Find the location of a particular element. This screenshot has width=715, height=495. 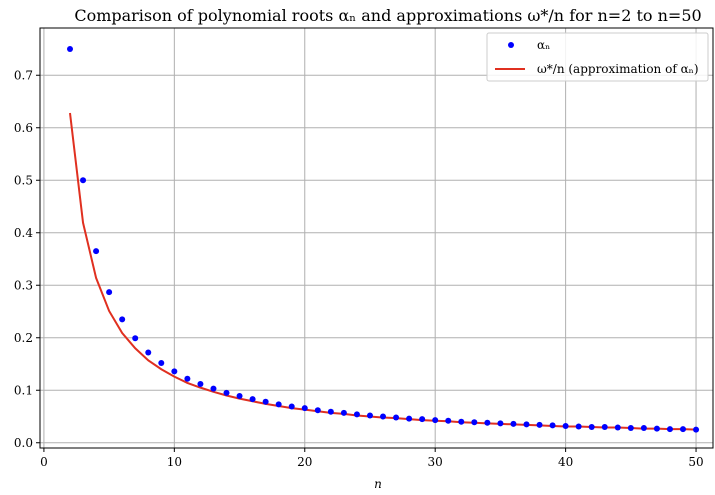

y-tick-label: 0.4 is located at coordinates (23, 233).